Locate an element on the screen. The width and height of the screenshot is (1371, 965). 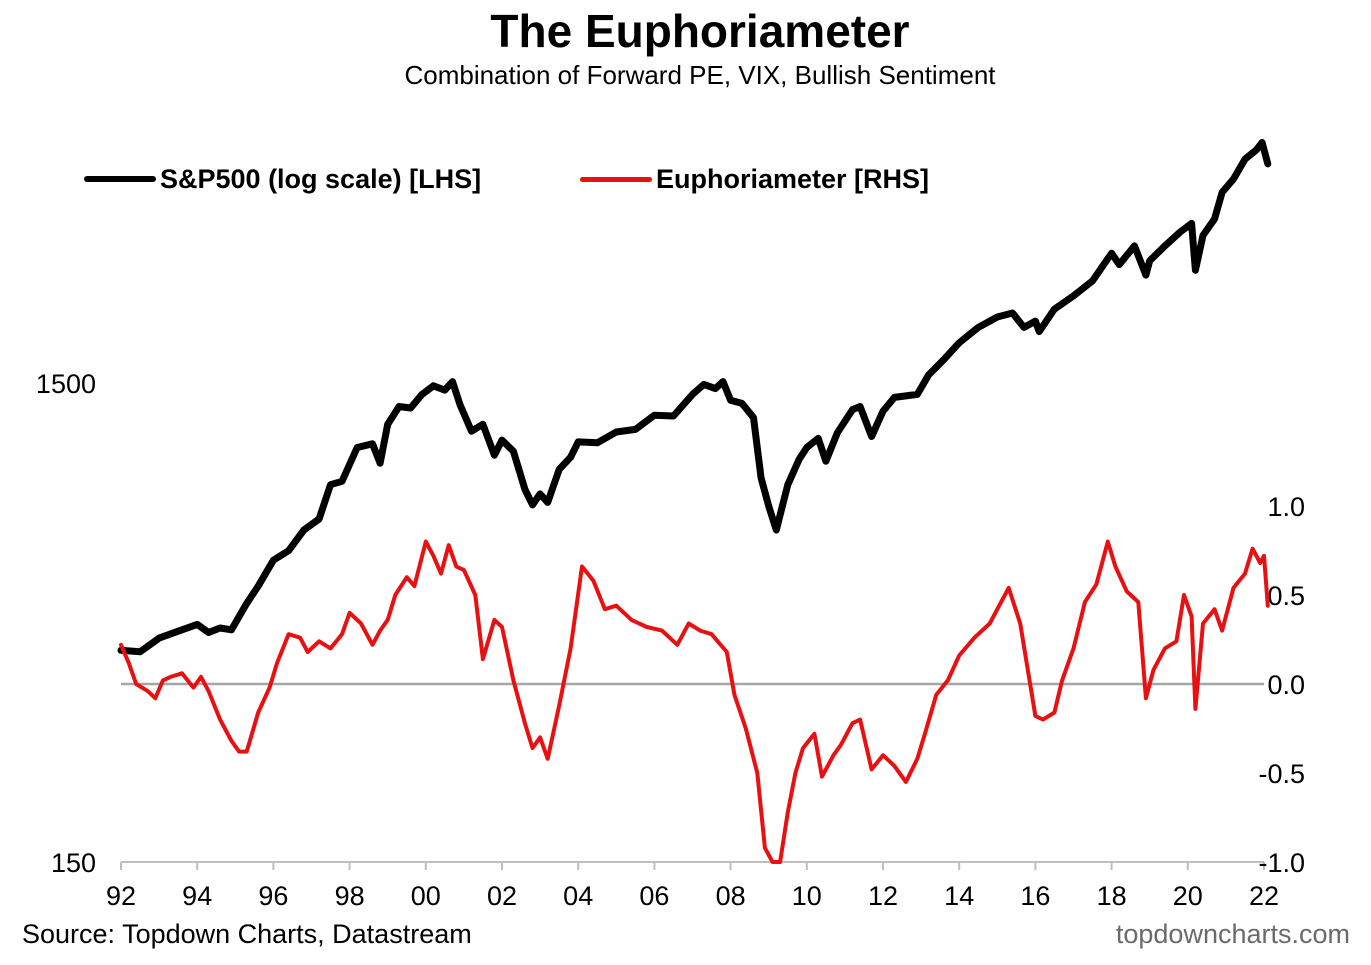
left-tick-label: 1500 is located at coordinates (66, 384).